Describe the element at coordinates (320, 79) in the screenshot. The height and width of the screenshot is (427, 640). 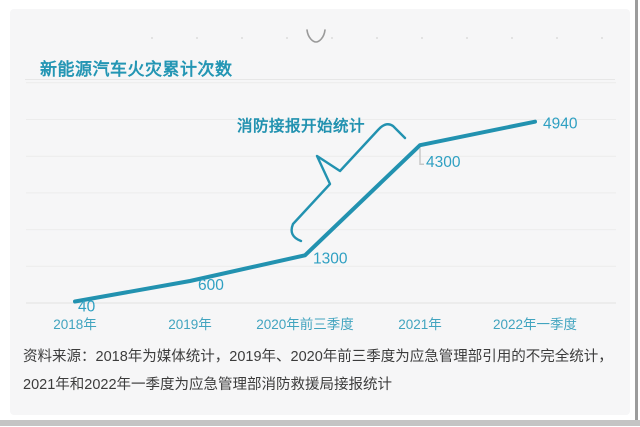
I see `title-divider` at that location.